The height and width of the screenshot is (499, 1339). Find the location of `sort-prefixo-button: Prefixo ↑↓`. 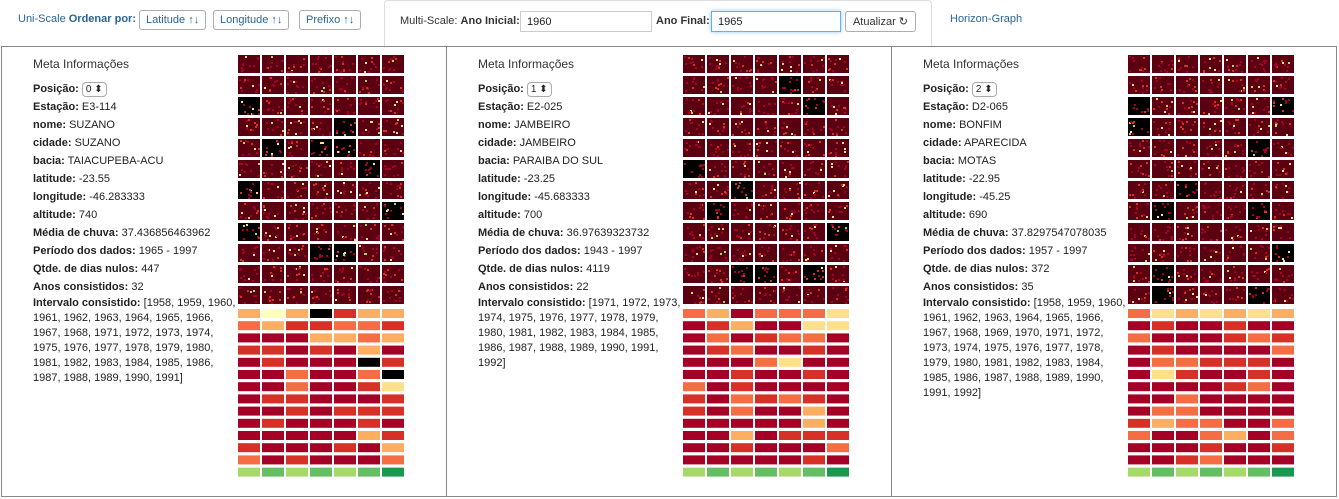

sort-prefixo-button: Prefixo ↑↓ is located at coordinates (330, 20).